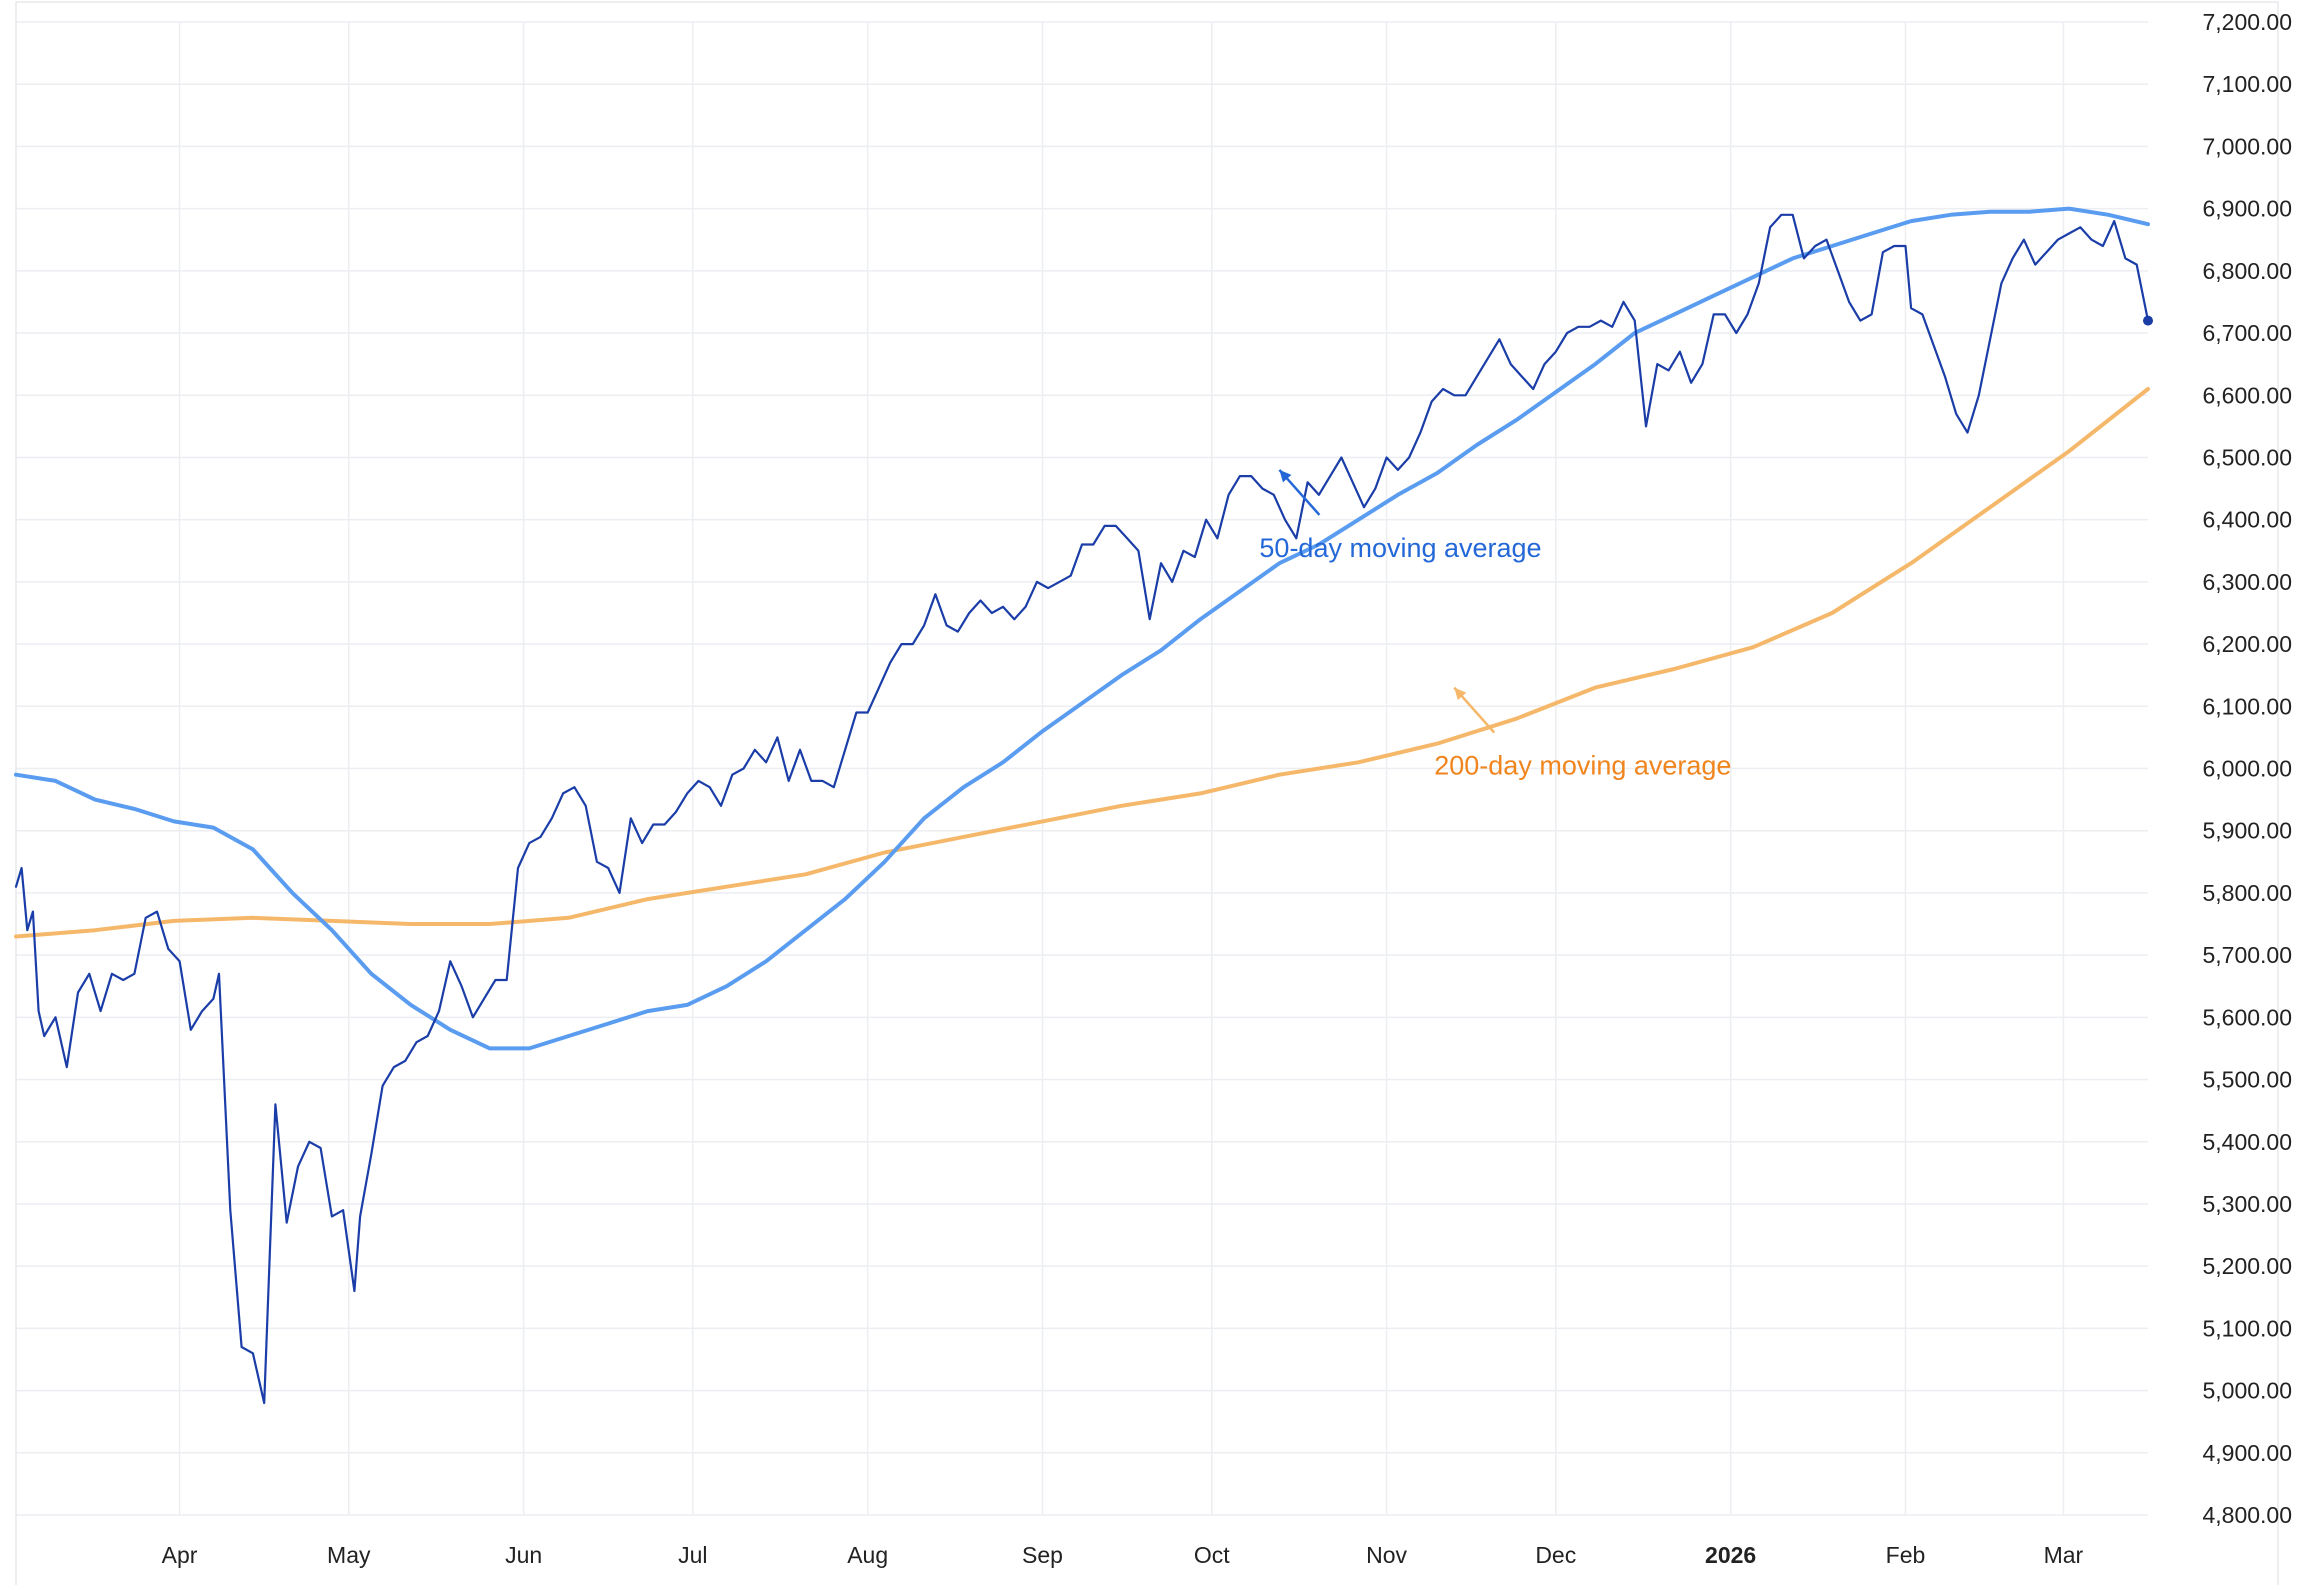  Describe the element at coordinates (1582, 766) in the screenshot. I see `ma200-label: 200-day moving average` at that location.